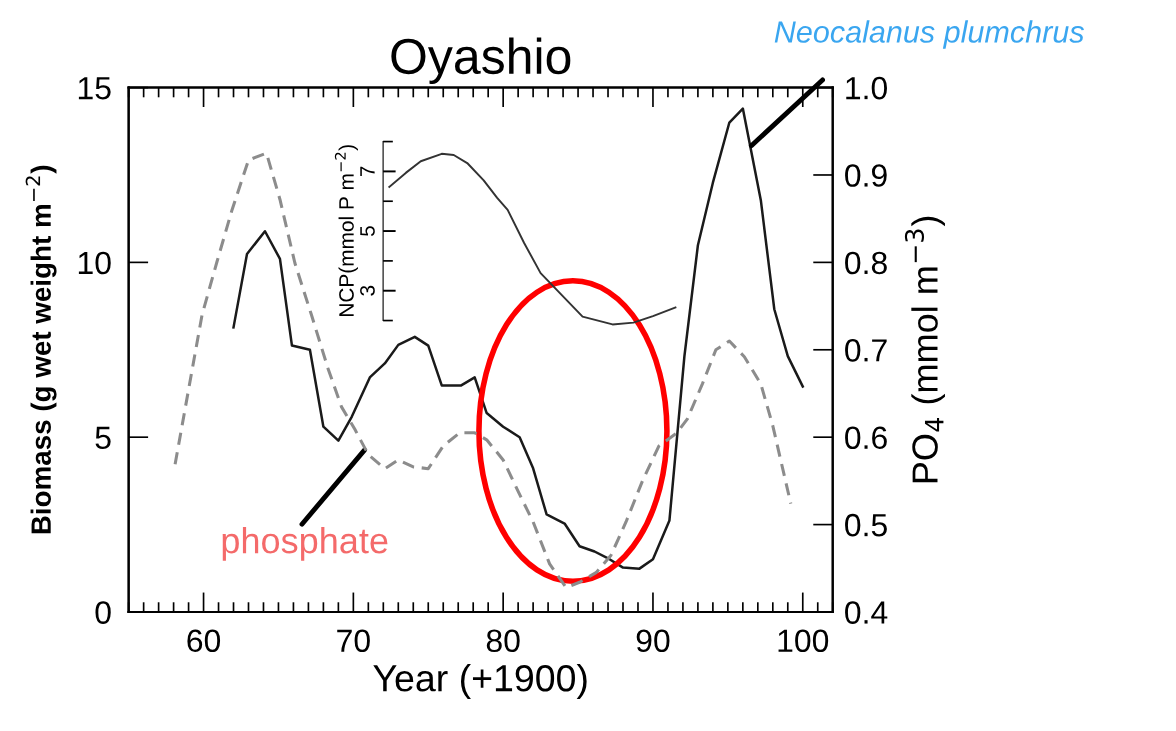  I want to click on y2-tick-label: 0.6, so click(866, 438).